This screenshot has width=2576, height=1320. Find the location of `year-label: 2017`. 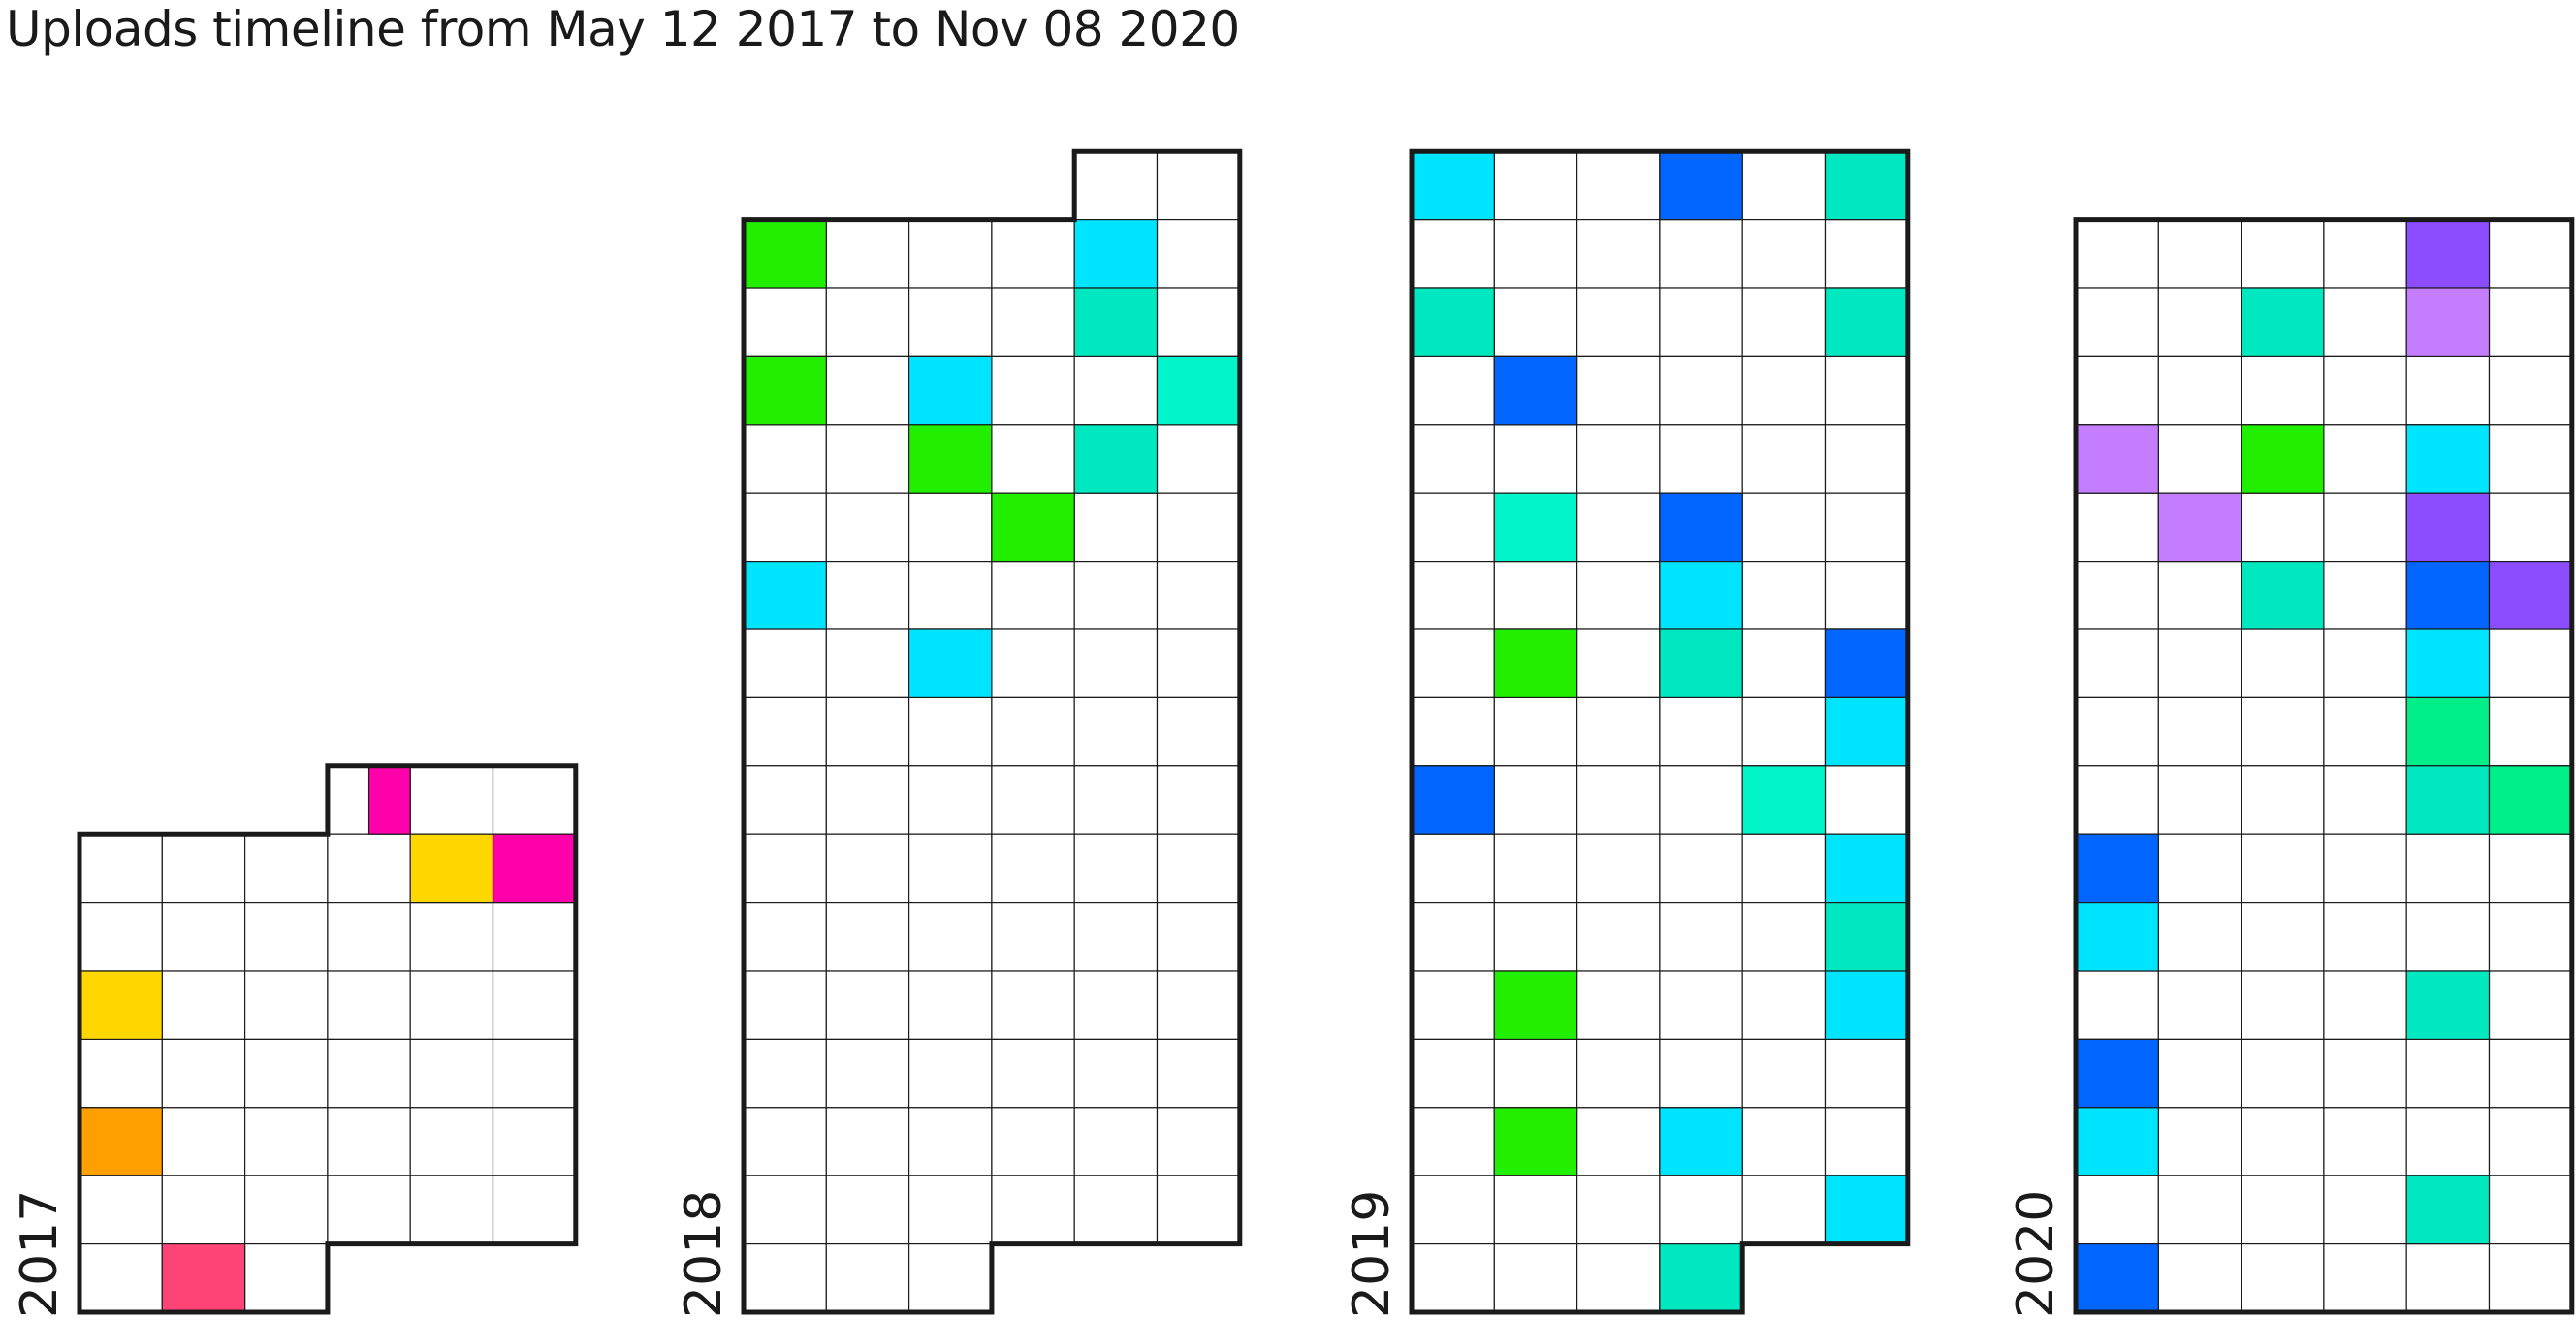

year-label: 2017 is located at coordinates (40, 1254).